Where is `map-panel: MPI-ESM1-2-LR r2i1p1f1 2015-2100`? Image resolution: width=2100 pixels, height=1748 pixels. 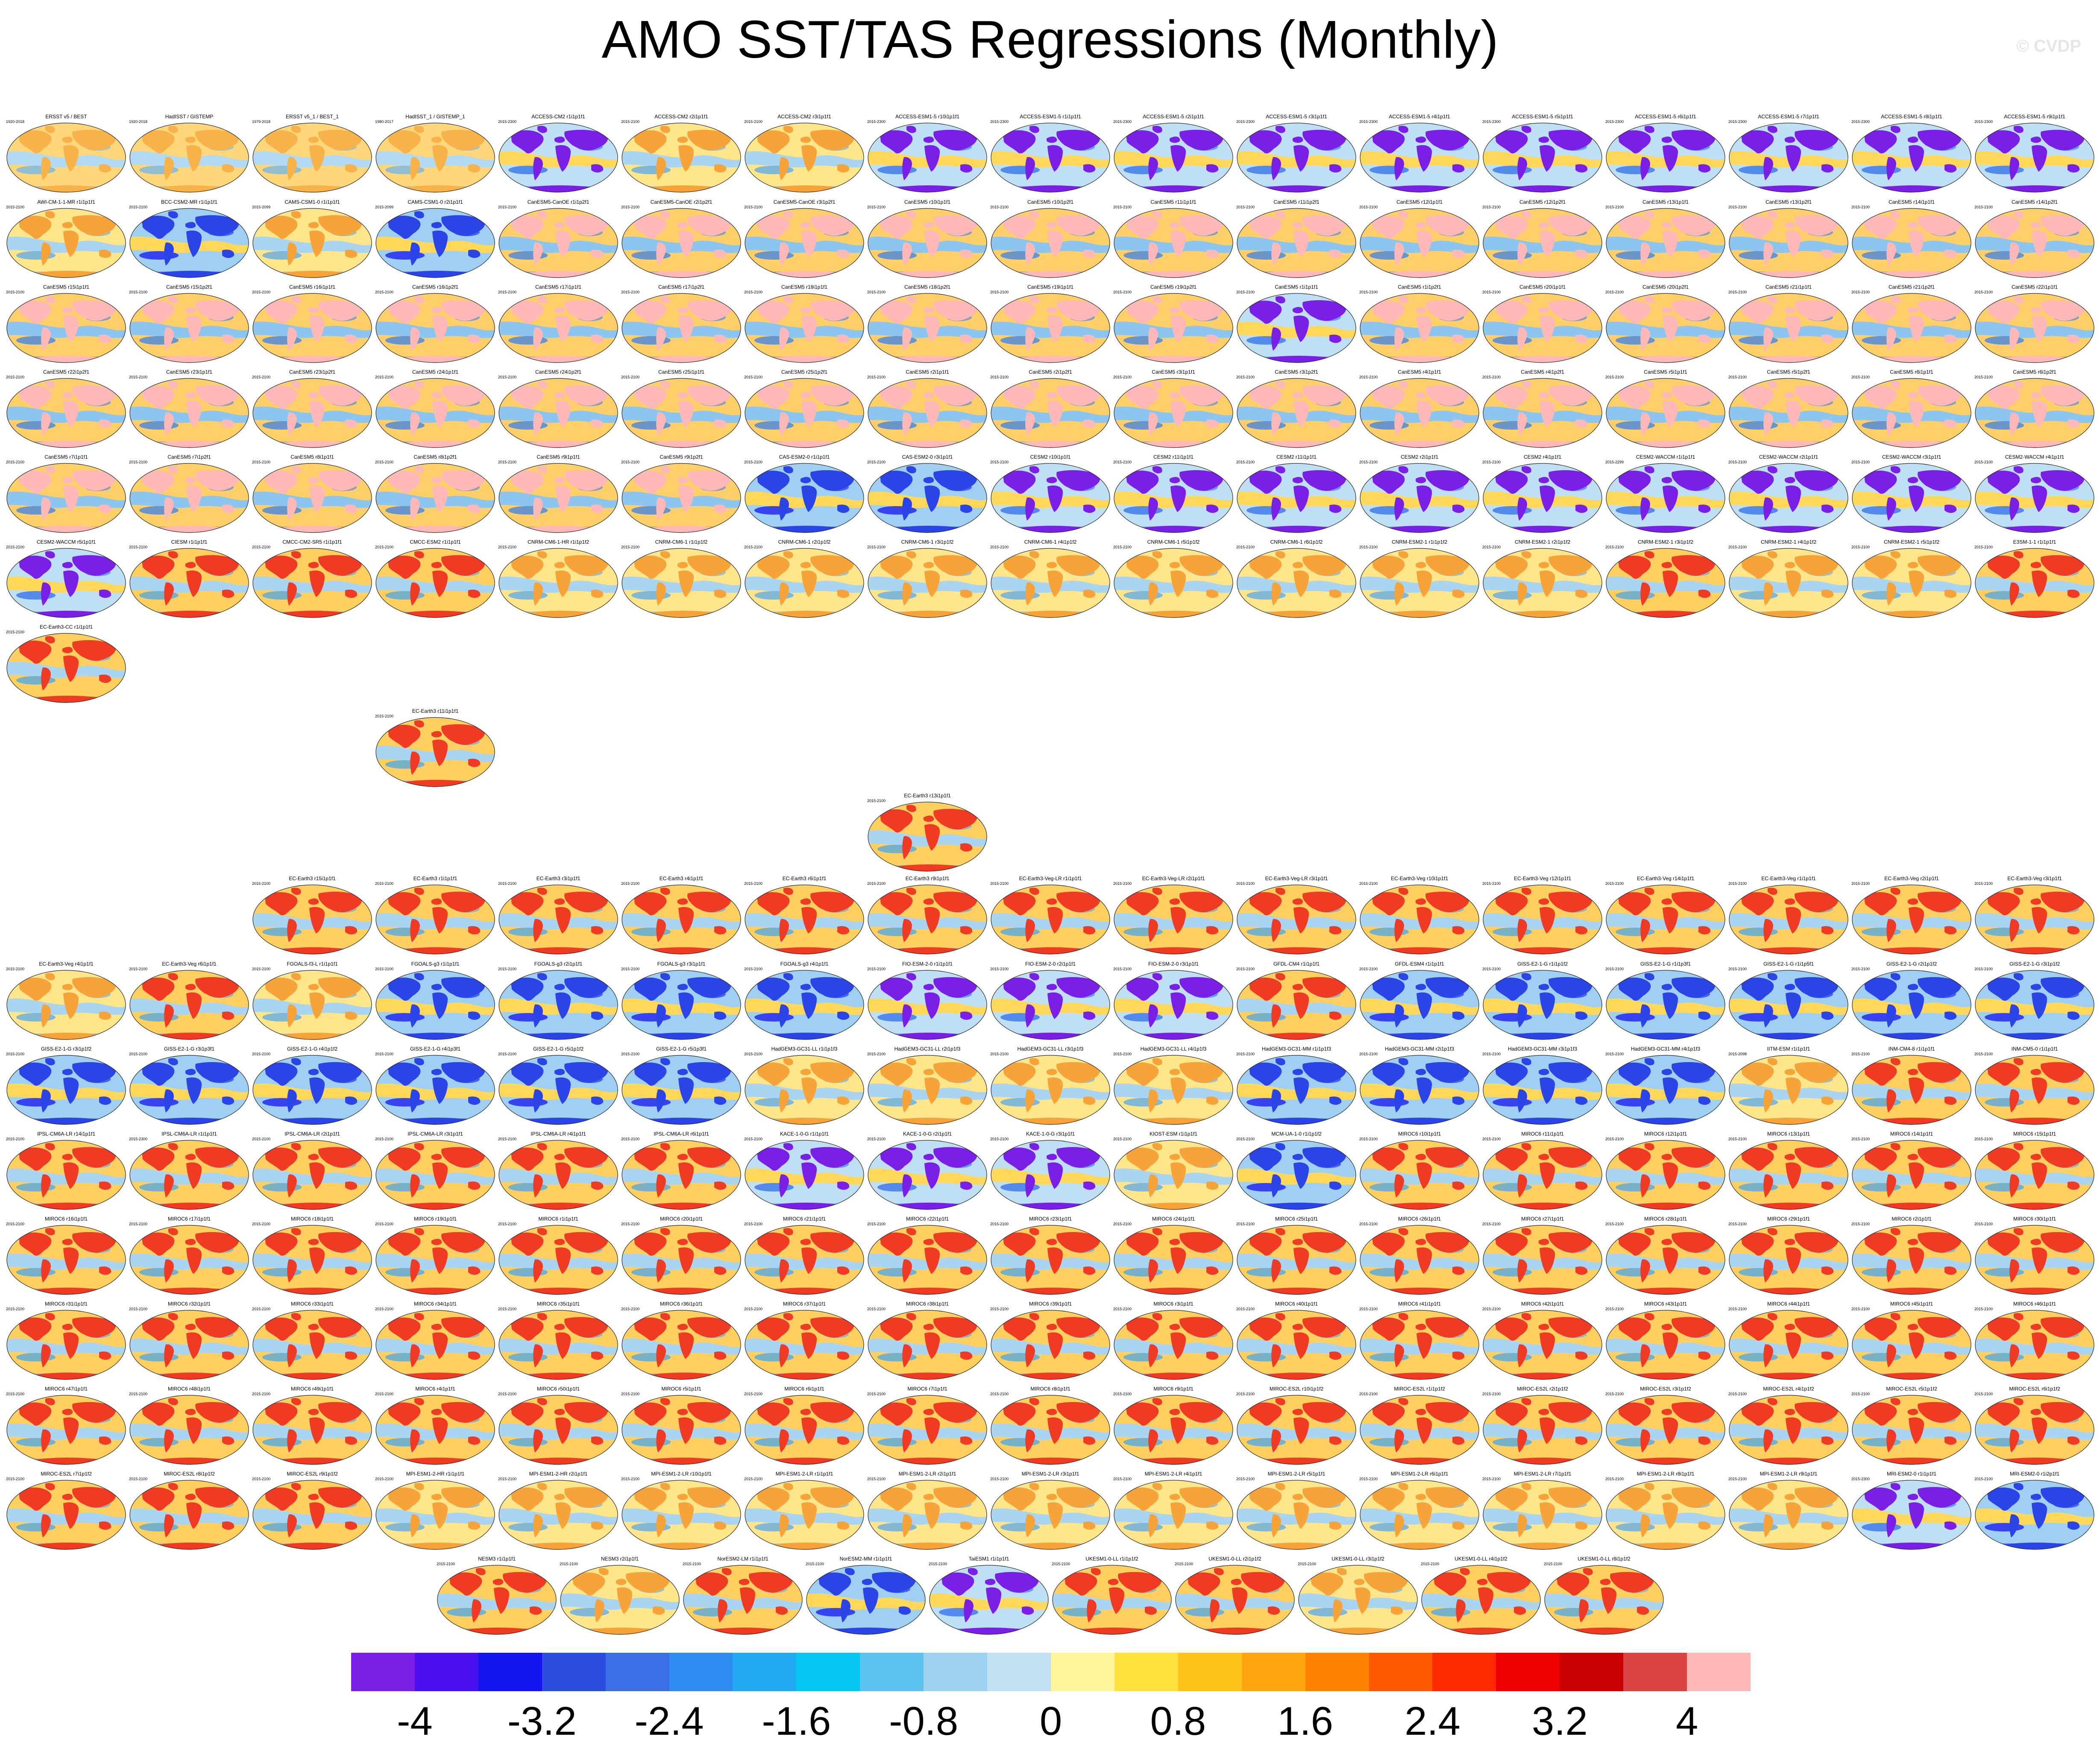
map-panel: MPI-ESM1-2-LR r2i1p1f1 2015-2100 is located at coordinates (927, 1510).